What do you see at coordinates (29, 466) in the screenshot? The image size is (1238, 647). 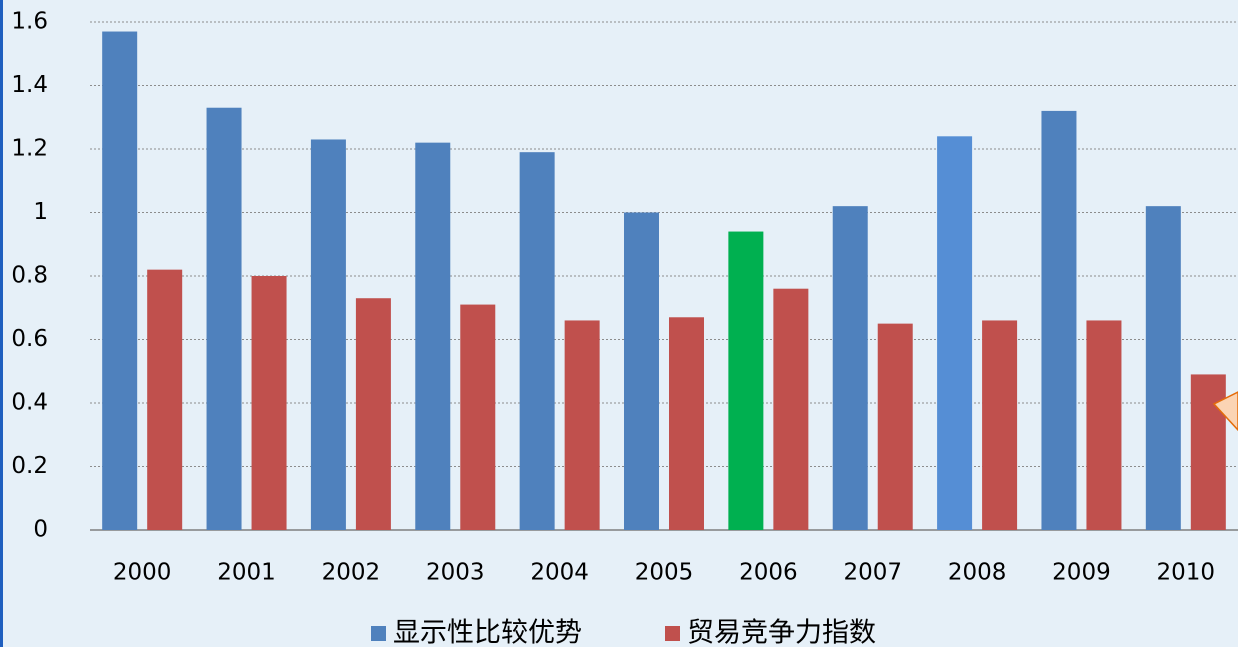 I see `y-tick-label: 0.2` at bounding box center [29, 466].